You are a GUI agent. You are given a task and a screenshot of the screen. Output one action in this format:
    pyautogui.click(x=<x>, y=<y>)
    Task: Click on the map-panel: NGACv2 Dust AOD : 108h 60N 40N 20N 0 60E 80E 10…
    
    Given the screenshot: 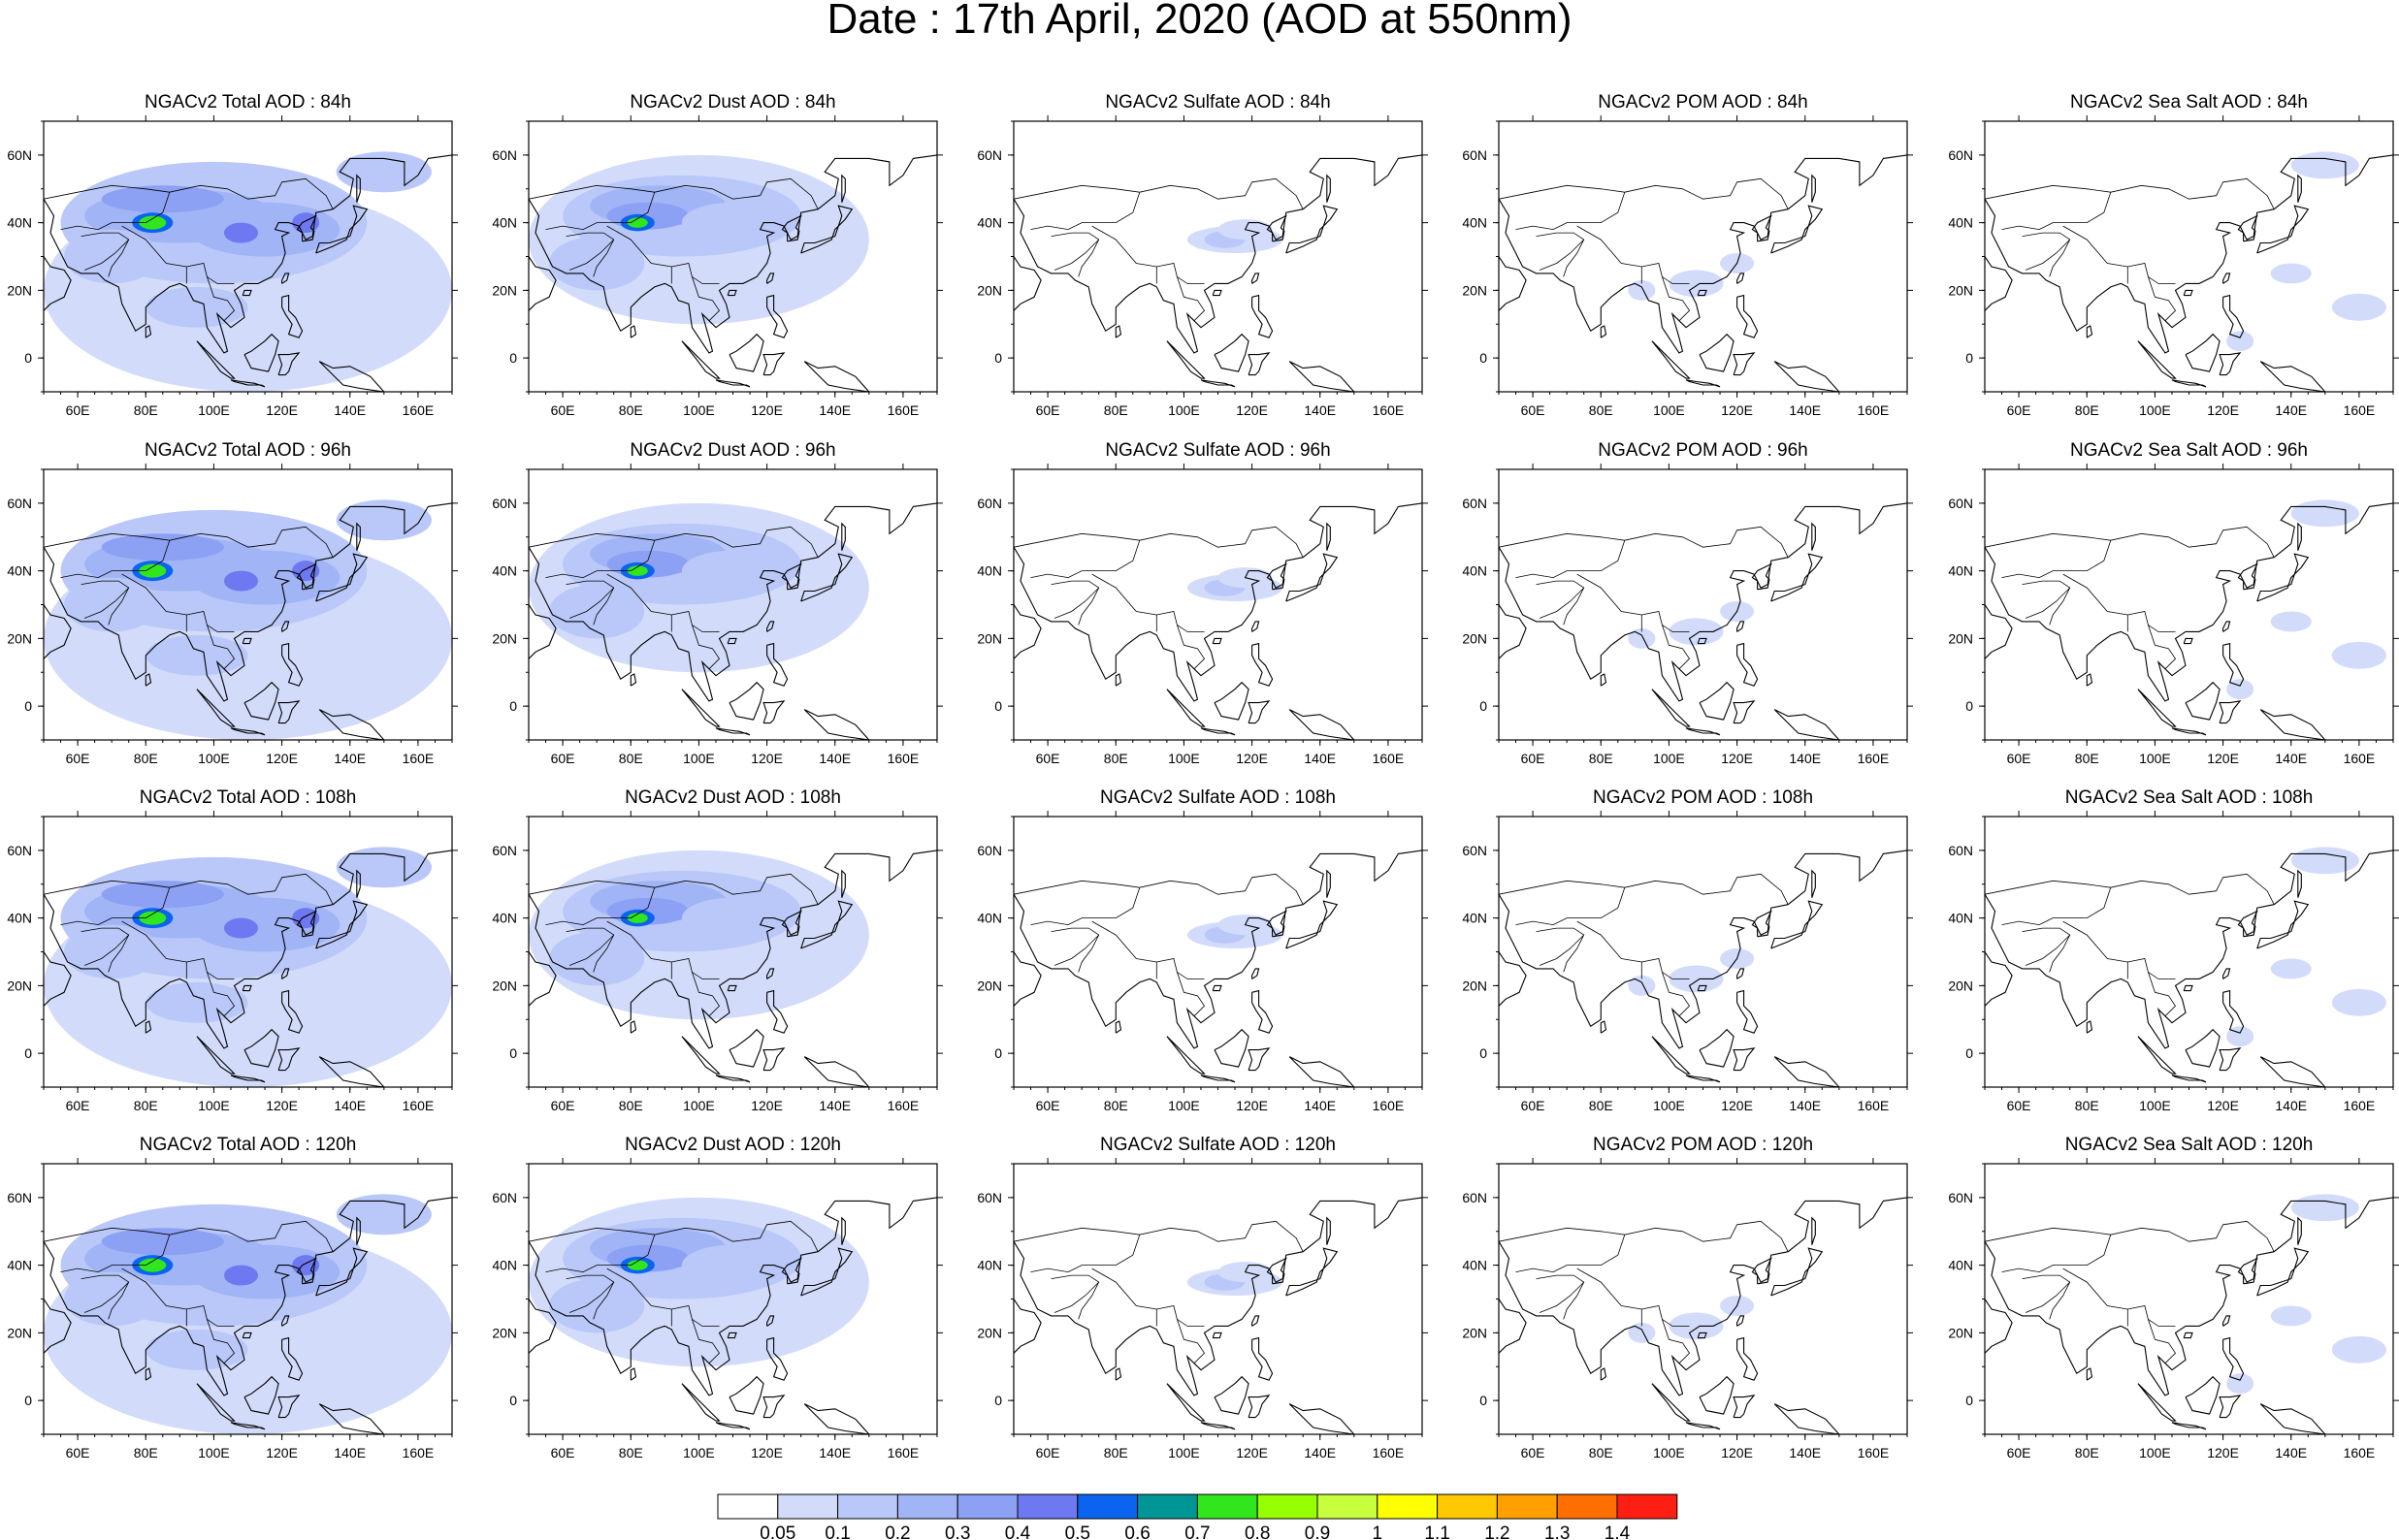 What is the action you would take?
    pyautogui.click(x=727, y=957)
    